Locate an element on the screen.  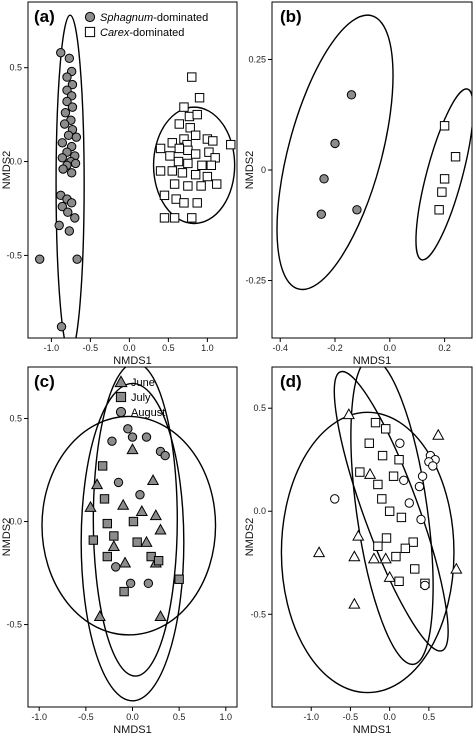
series-square-white is located at coordinates (447, 168).